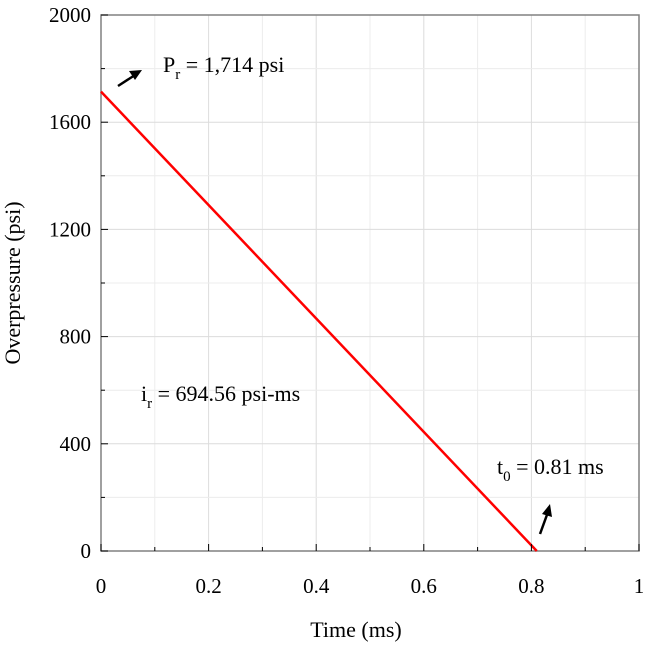 The height and width of the screenshot is (652, 650). I want to click on y-axis-label: Overpressure (psi), so click(12, 282).